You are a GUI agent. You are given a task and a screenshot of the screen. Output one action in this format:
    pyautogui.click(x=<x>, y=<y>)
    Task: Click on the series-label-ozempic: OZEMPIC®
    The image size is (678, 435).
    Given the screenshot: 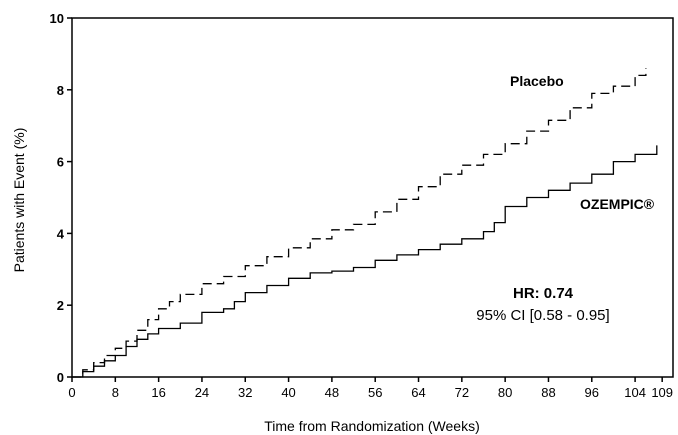 What is the action you would take?
    pyautogui.click(x=617, y=204)
    